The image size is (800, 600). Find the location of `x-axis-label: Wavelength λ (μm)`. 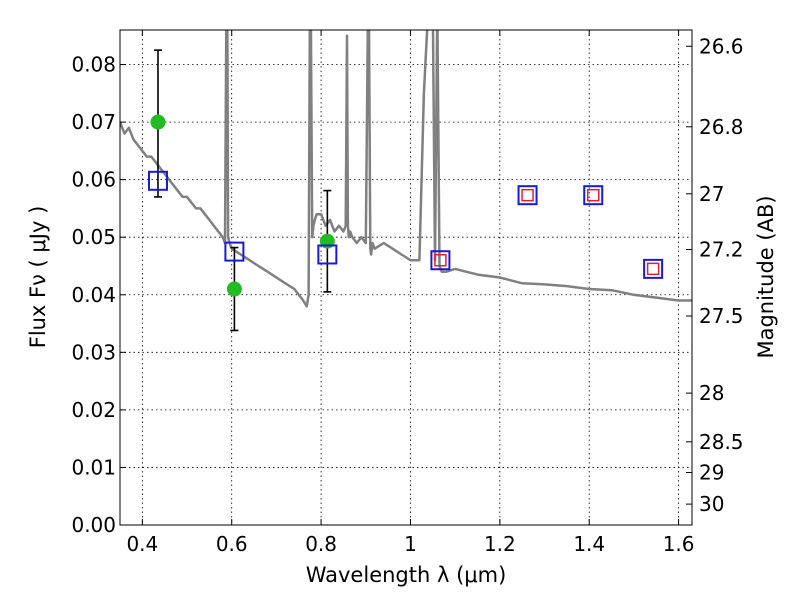

x-axis-label: Wavelength λ (μm) is located at coordinates (406, 575).